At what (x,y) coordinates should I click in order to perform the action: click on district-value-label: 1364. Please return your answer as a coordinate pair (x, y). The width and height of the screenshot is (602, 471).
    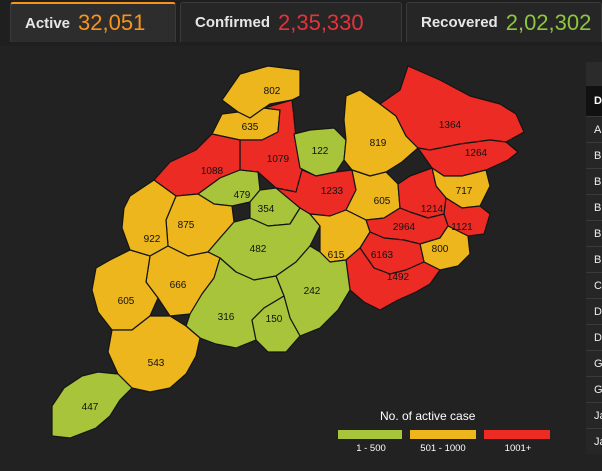
    Looking at the image, I should click on (450, 125).